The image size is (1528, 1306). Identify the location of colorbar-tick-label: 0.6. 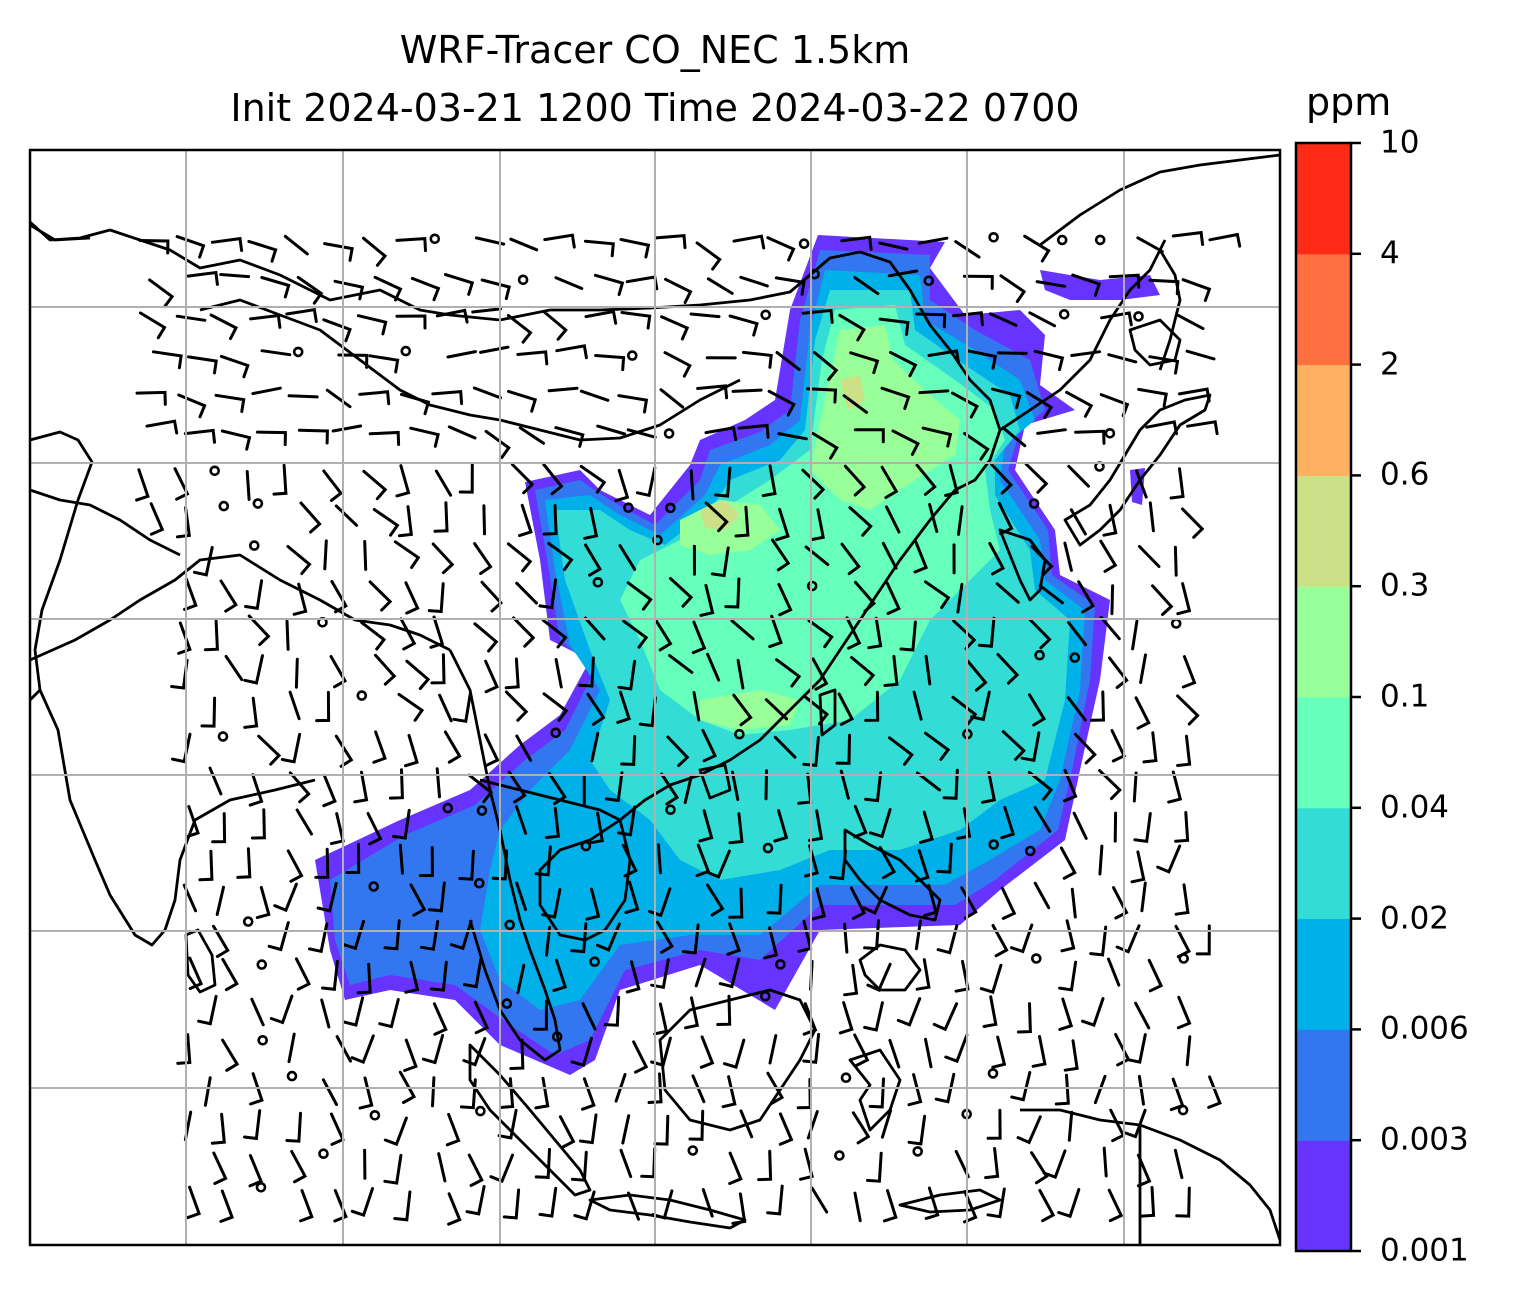
(1405, 474).